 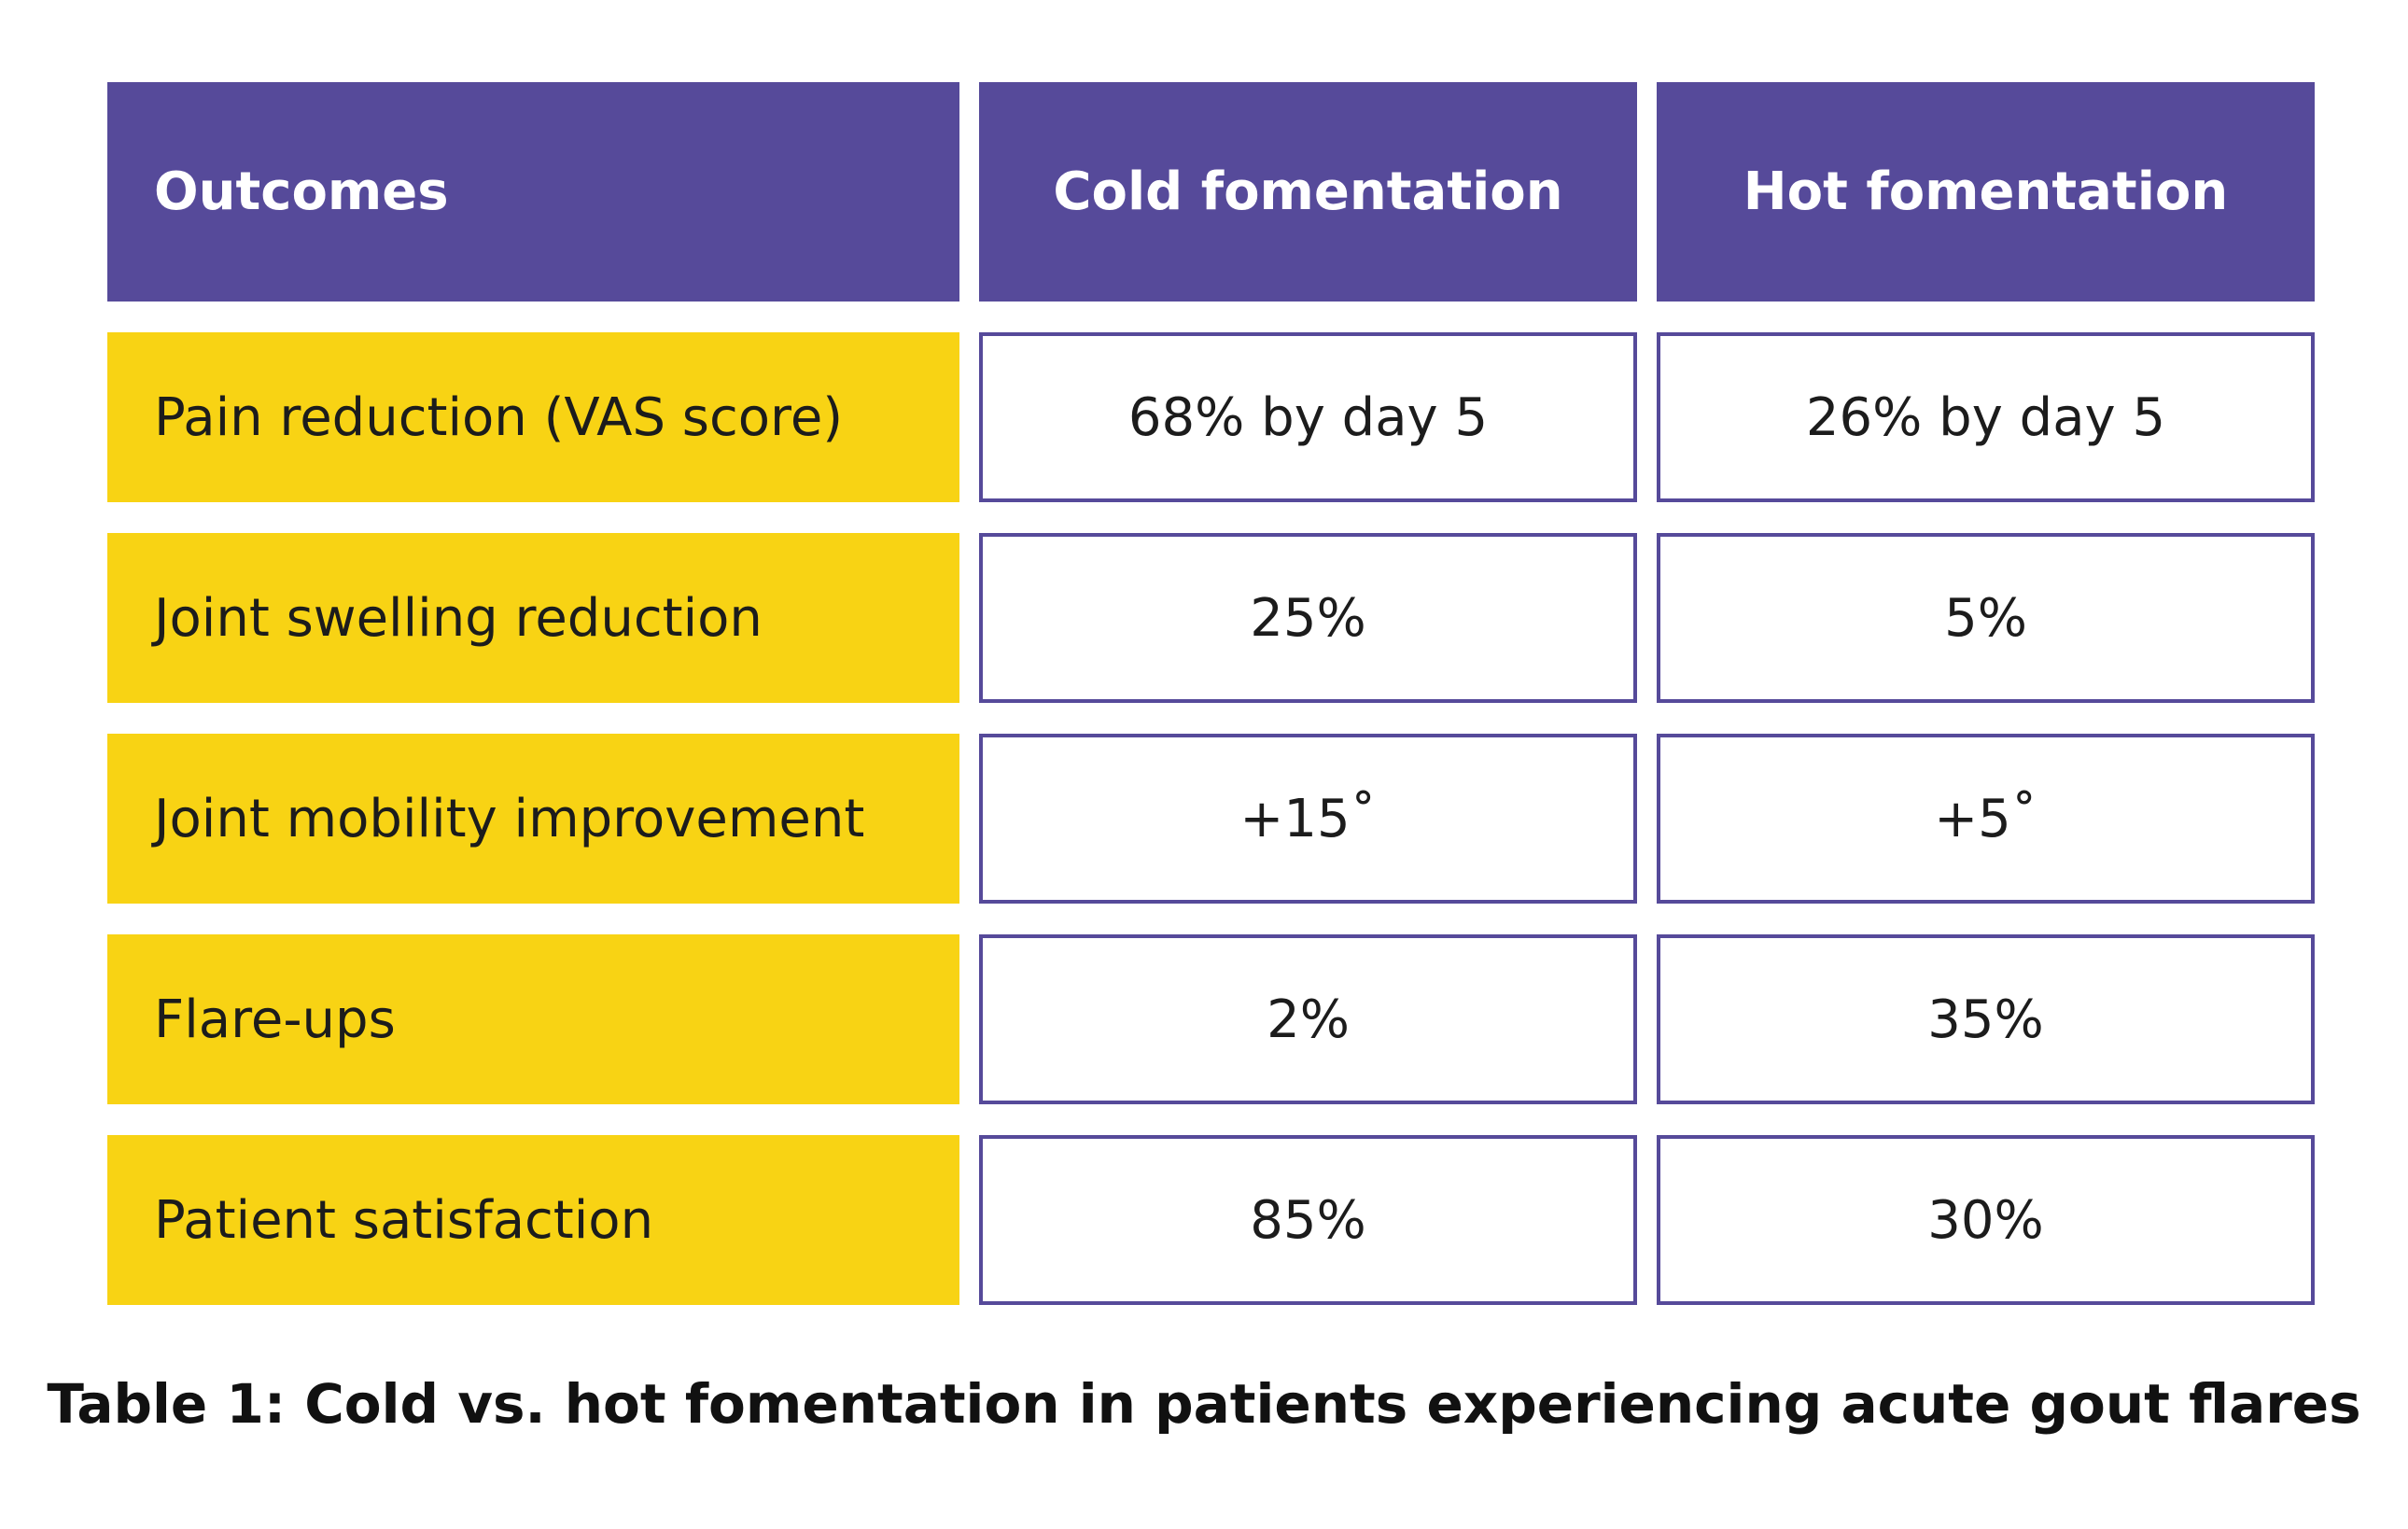 I want to click on cold-value-flare-ups: 2%, so click(x=1308, y=1019).